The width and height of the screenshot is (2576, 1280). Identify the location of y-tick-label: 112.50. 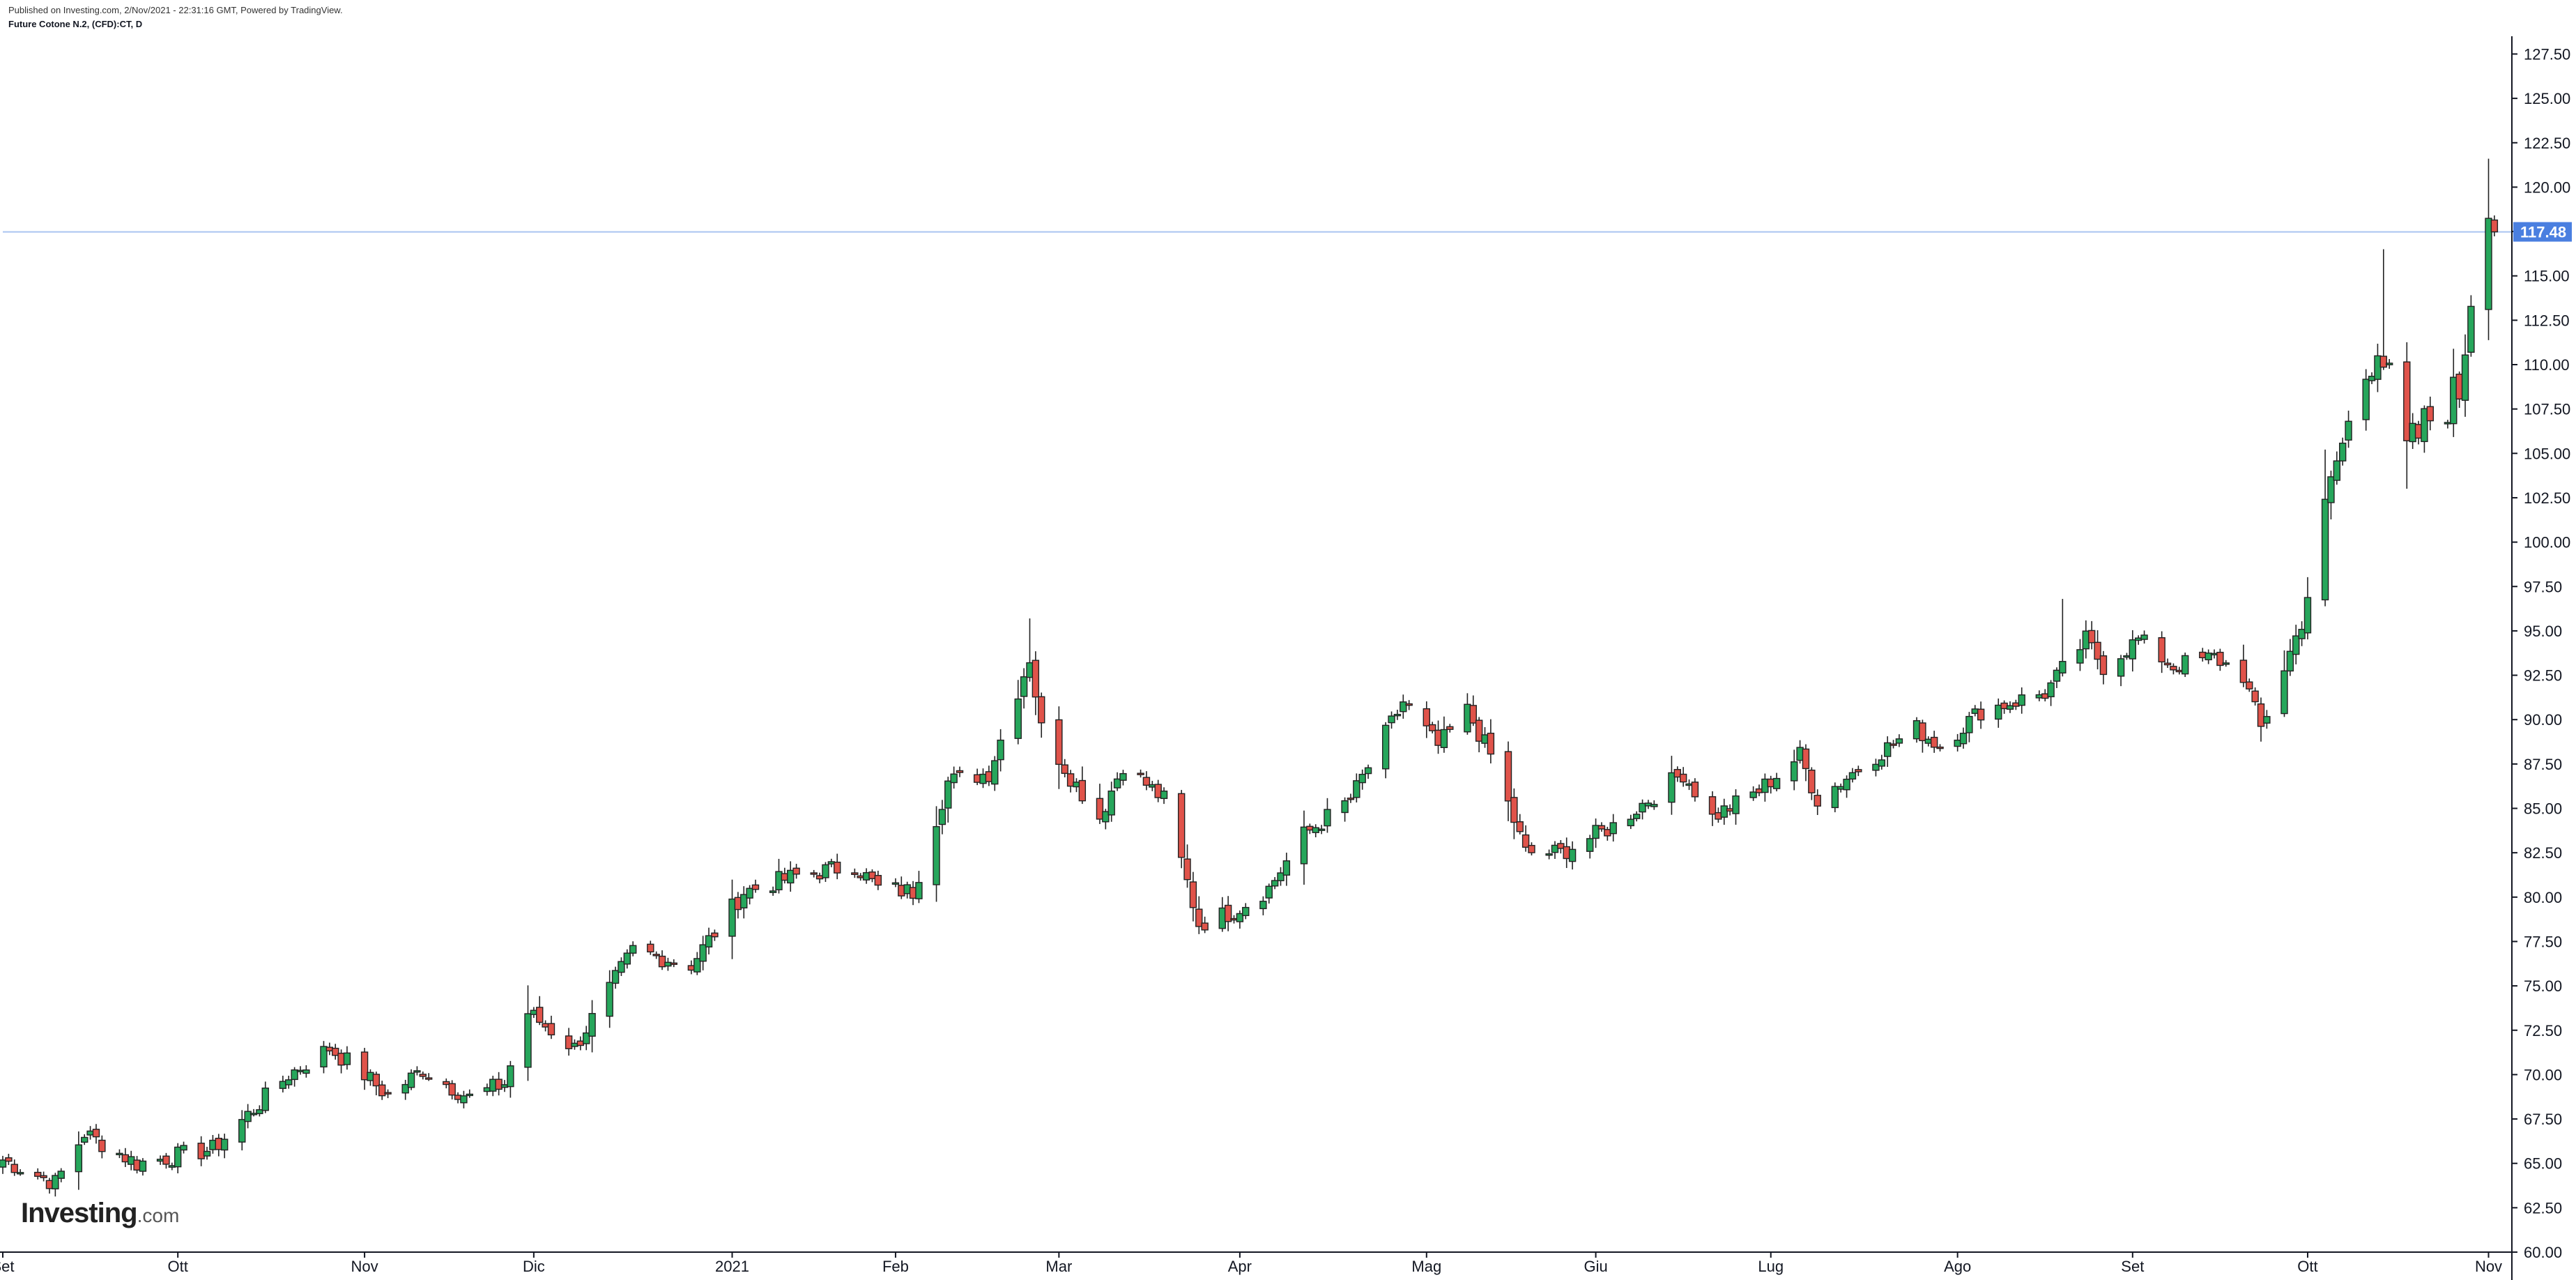
(2547, 320).